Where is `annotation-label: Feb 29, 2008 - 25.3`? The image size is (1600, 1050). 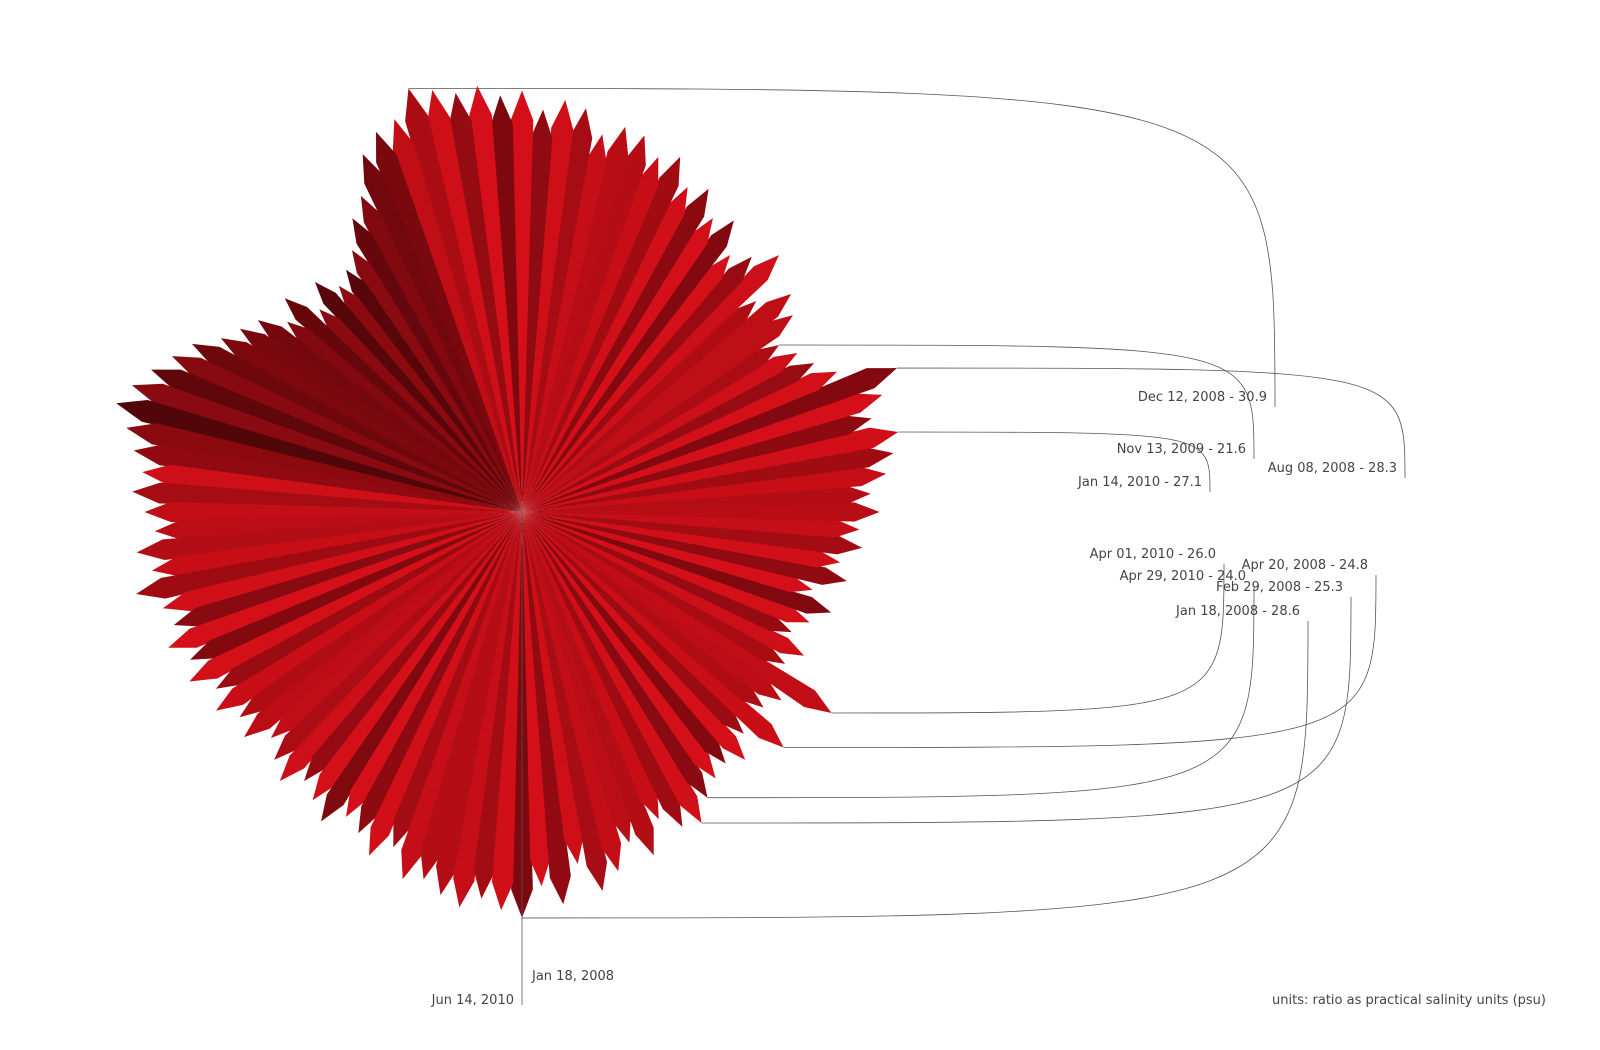 annotation-label: Feb 29, 2008 - 25.3 is located at coordinates (1279, 587).